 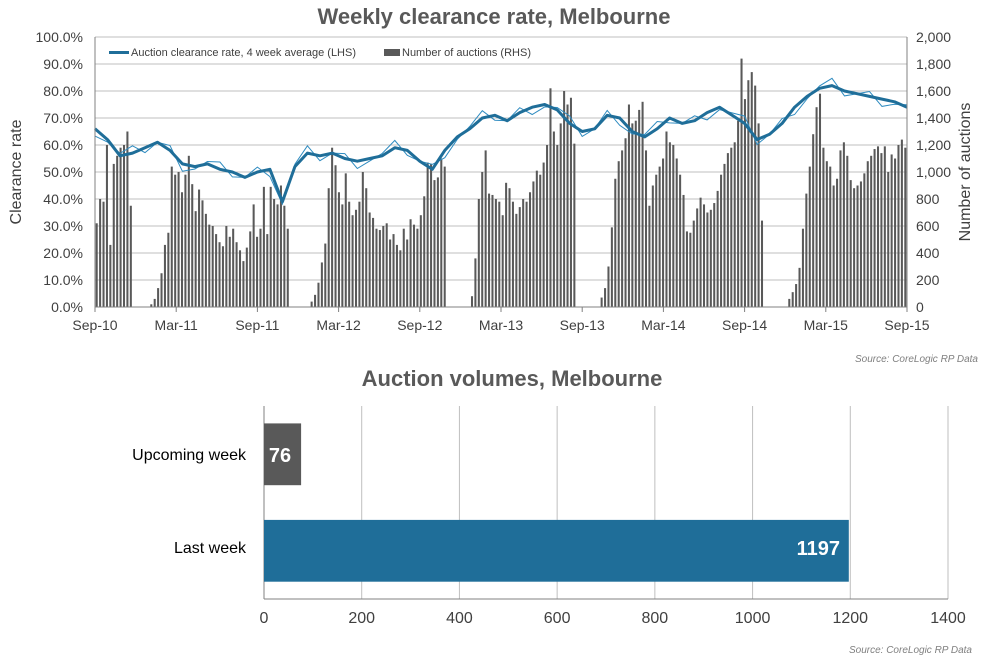 I want to click on volume-chart-title: Auction volumes, Melbourne, so click(x=512, y=378).